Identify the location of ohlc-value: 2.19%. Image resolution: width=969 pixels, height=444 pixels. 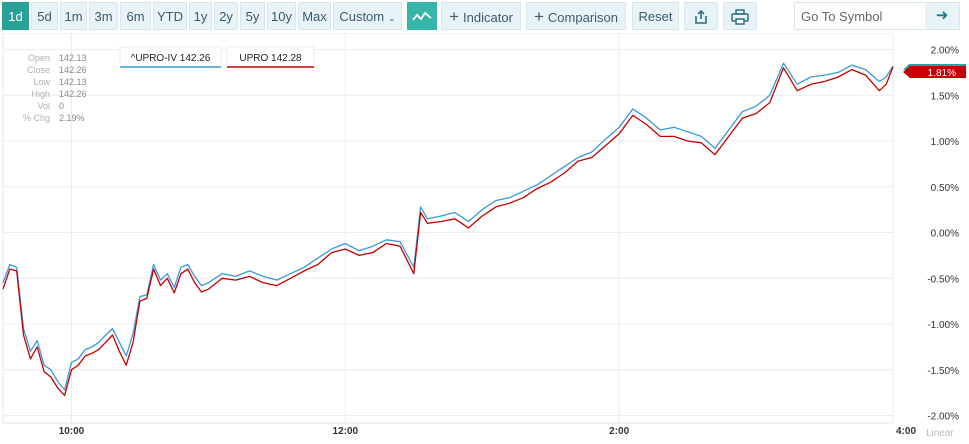
(72, 118).